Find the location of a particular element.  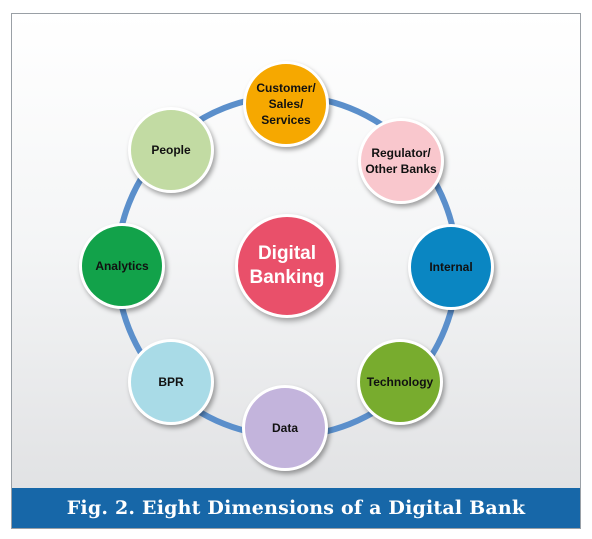

node-customer-label: Customer/ Sales/ Services is located at coordinates (286, 104).